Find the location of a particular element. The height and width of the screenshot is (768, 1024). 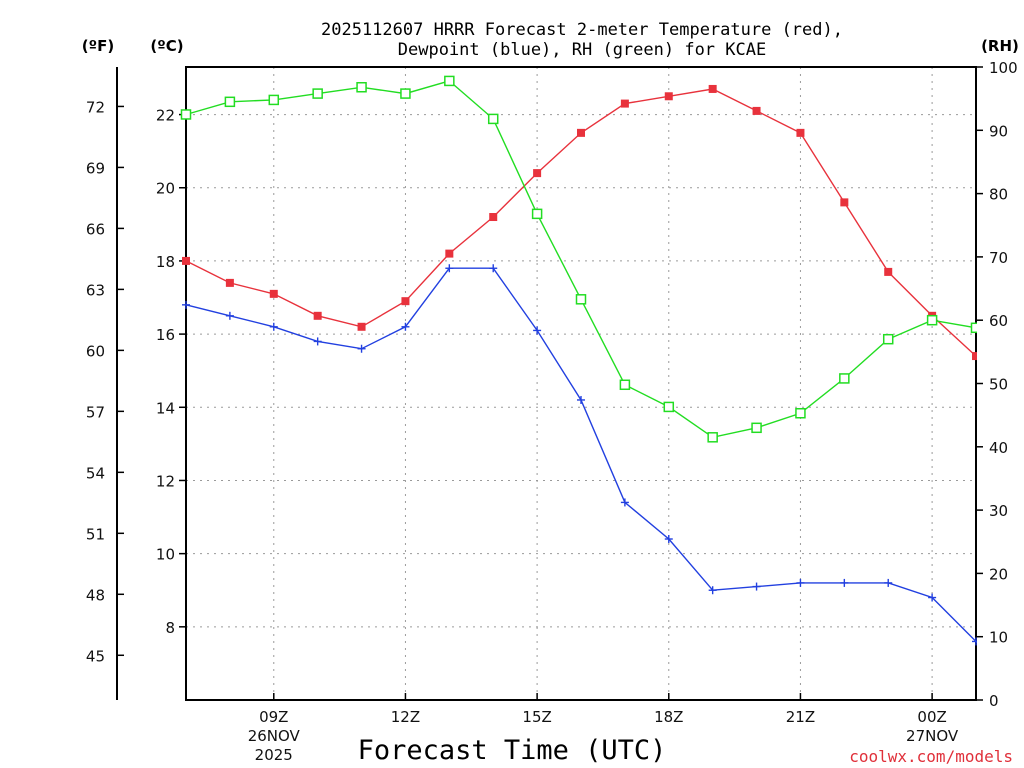

rh-tick-label: 70 is located at coordinates (998, 258).